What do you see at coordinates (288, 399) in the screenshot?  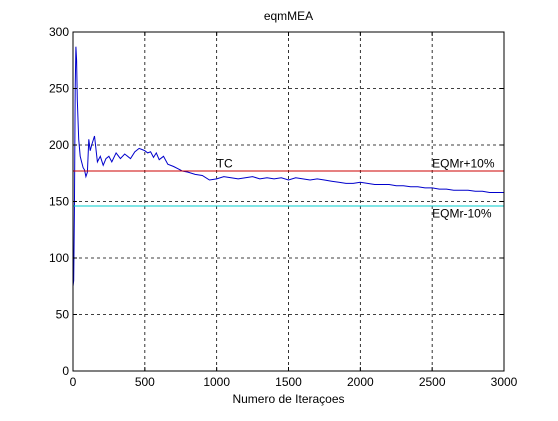 I see `x-axis-label: Numero de Iteraçoes` at bounding box center [288, 399].